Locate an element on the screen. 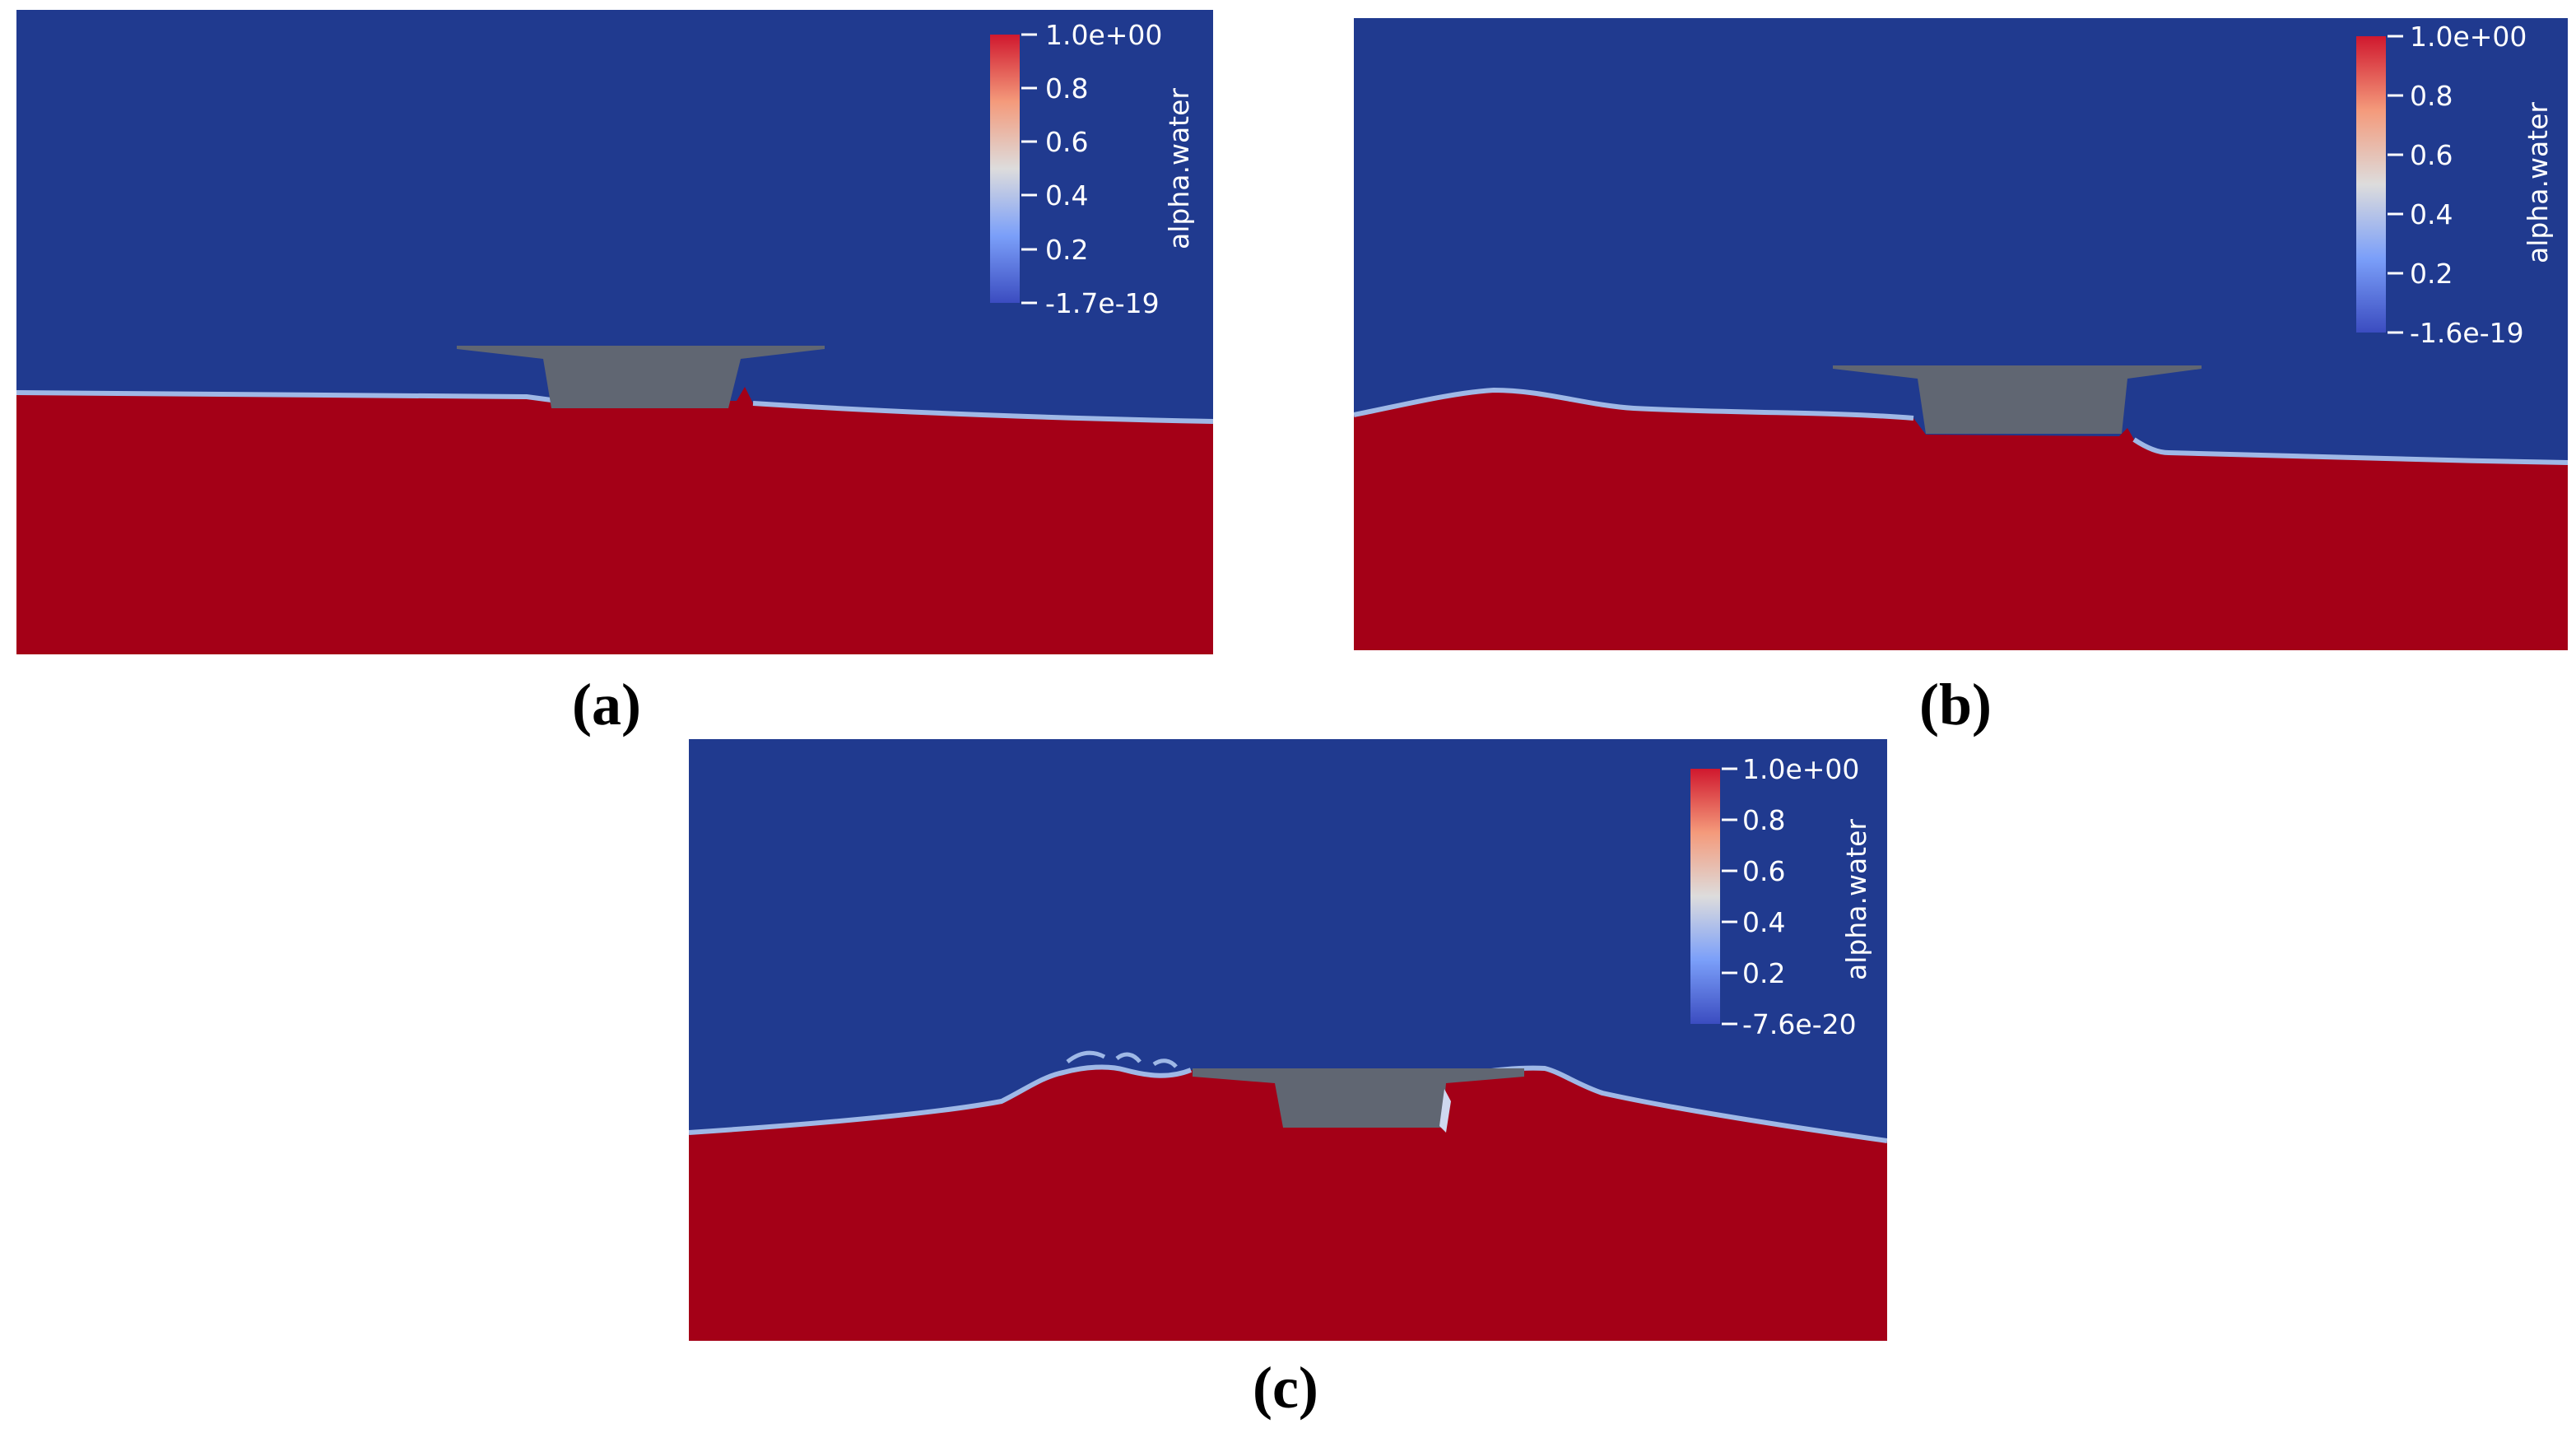 This screenshot has width=2576, height=1433. caption-b: (b) is located at coordinates (1955, 704).